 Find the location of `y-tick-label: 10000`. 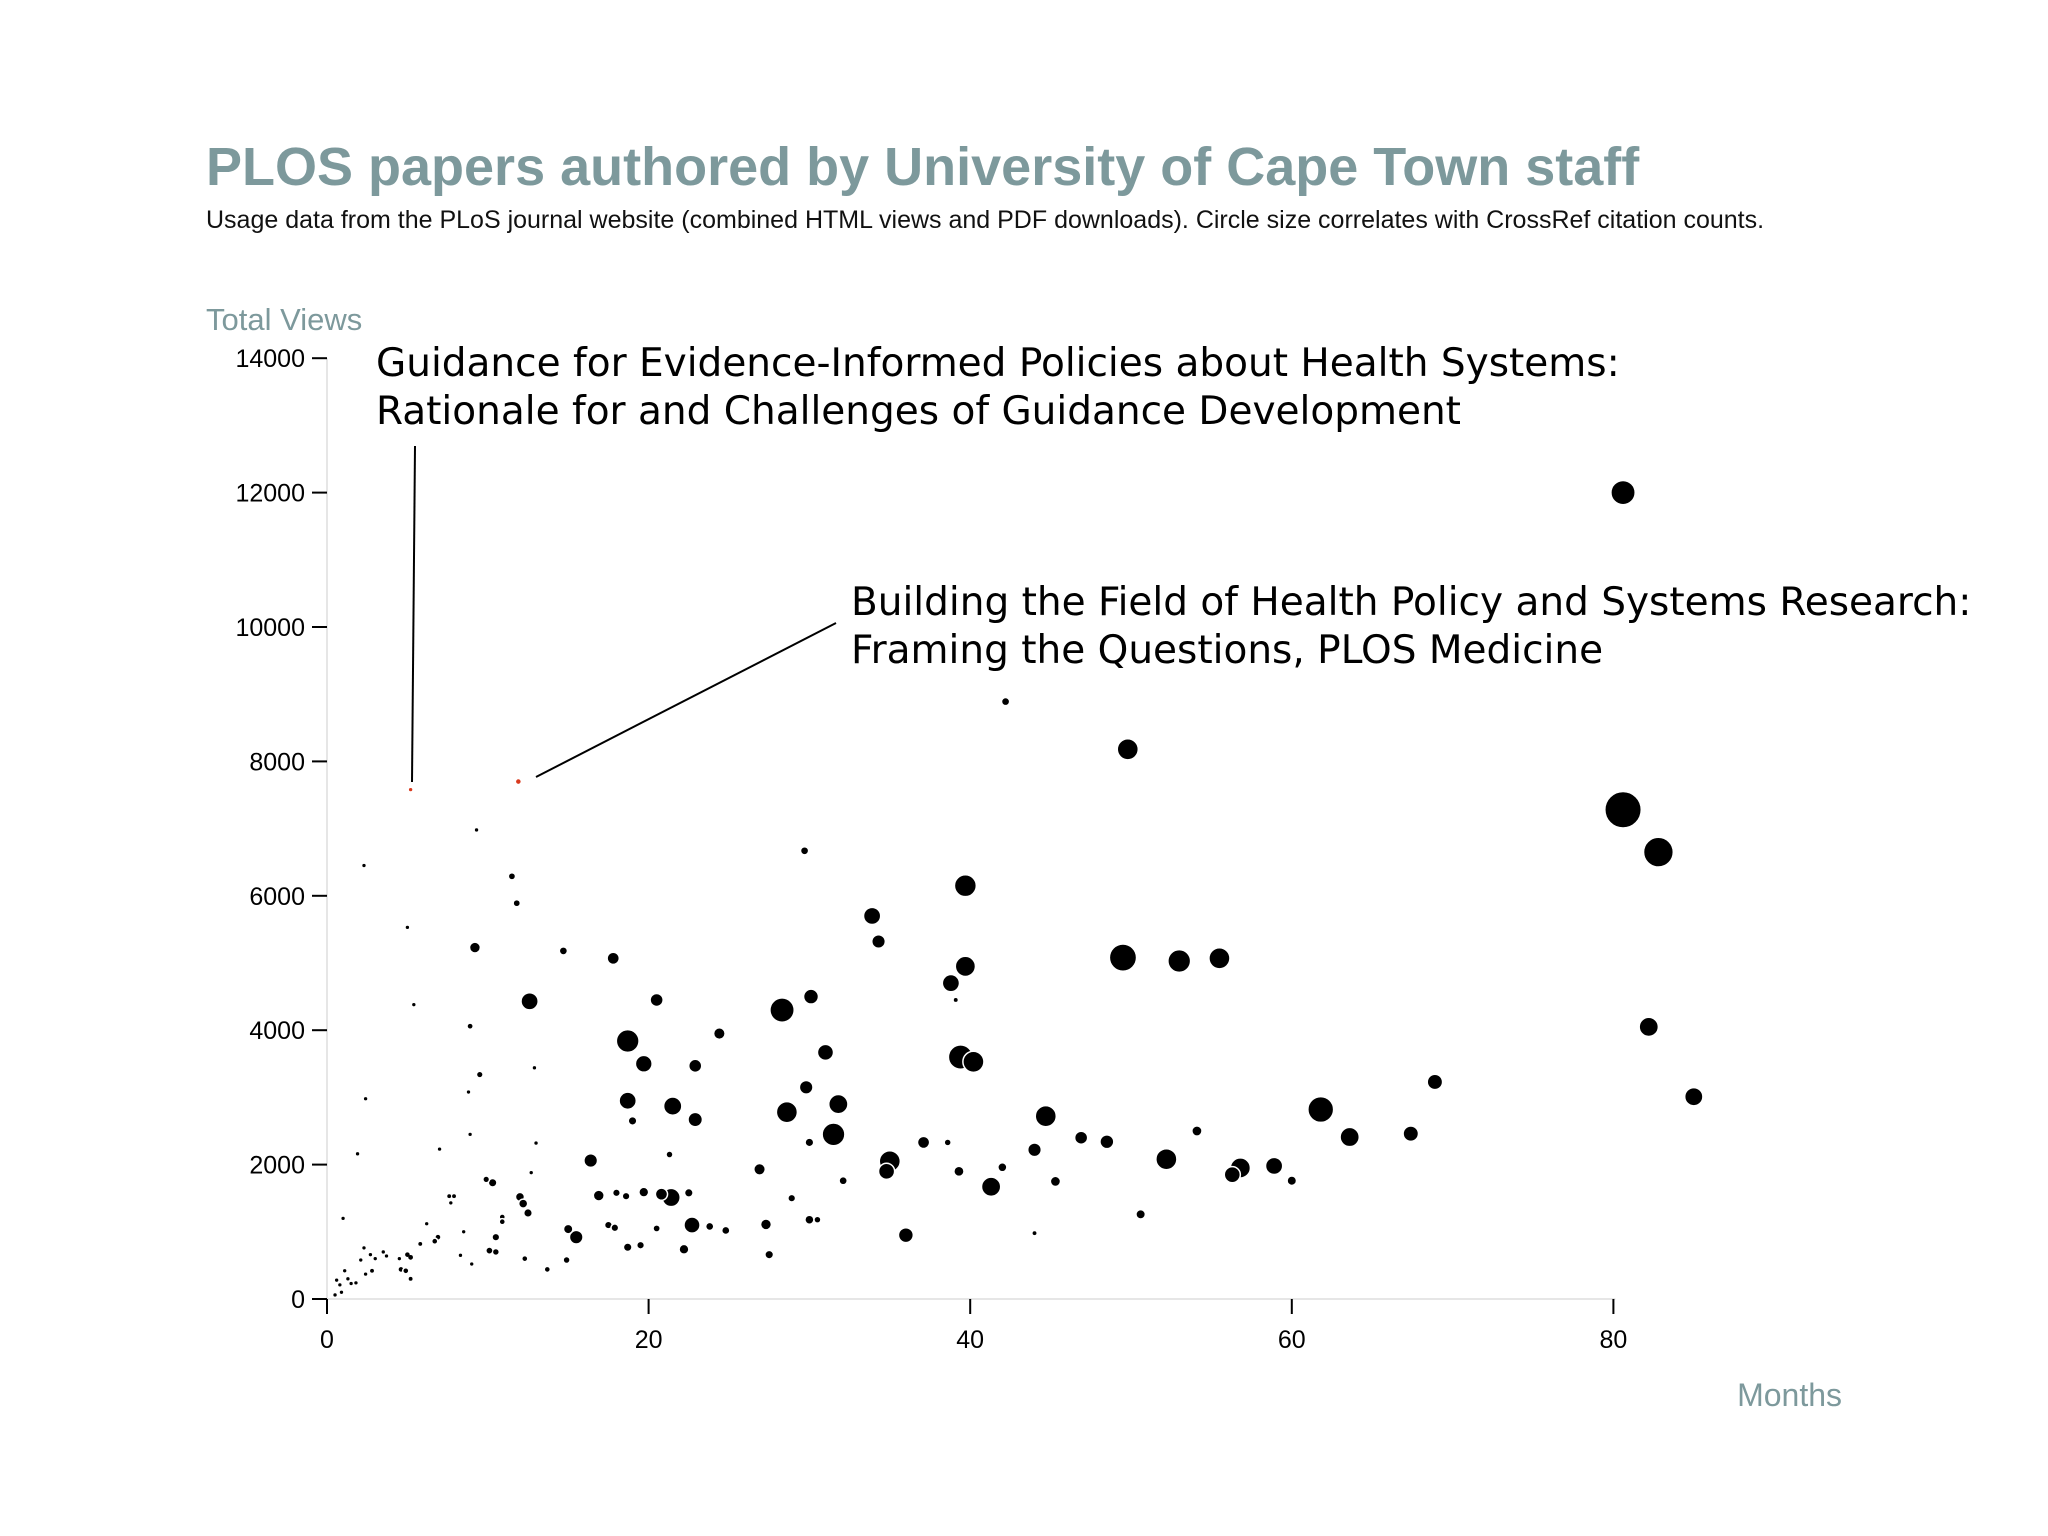

y-tick-label: 10000 is located at coordinates (270, 628).